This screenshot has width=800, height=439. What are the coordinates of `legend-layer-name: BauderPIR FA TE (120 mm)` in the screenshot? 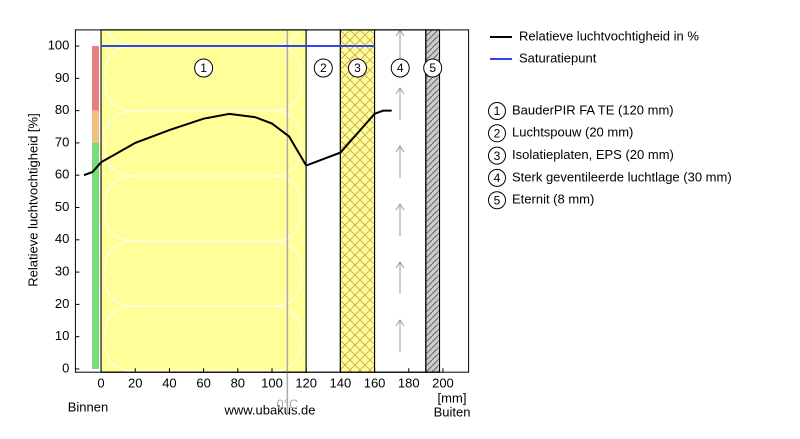 It's located at (593, 109).